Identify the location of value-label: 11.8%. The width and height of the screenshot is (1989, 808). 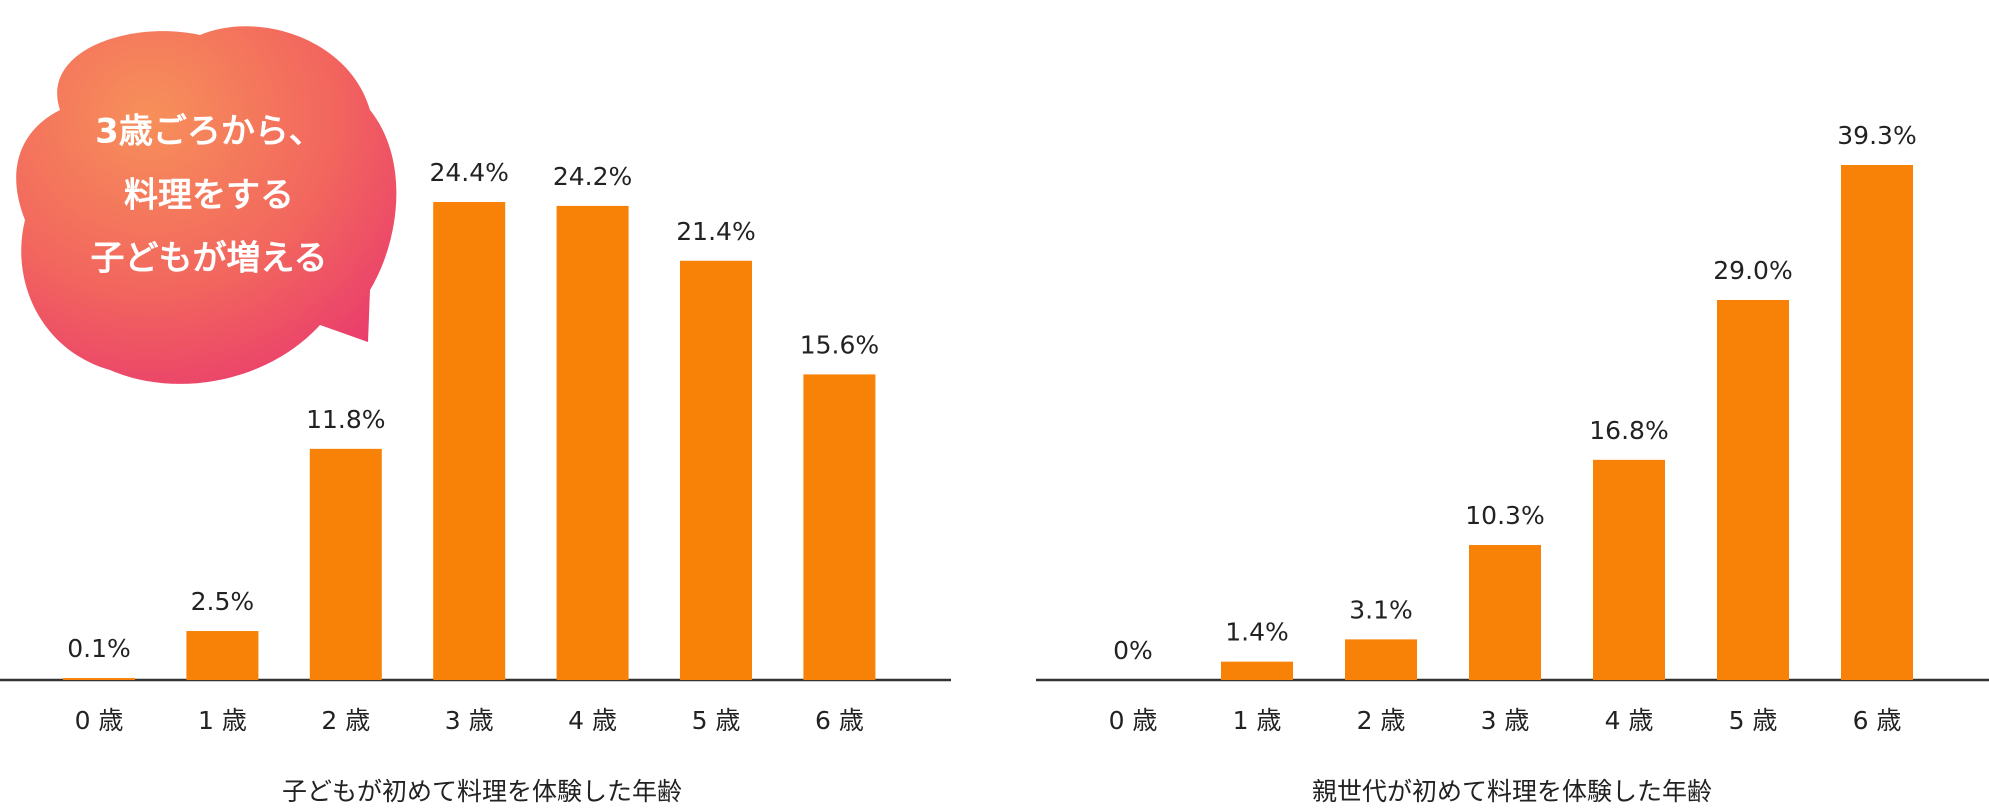
(345, 419).